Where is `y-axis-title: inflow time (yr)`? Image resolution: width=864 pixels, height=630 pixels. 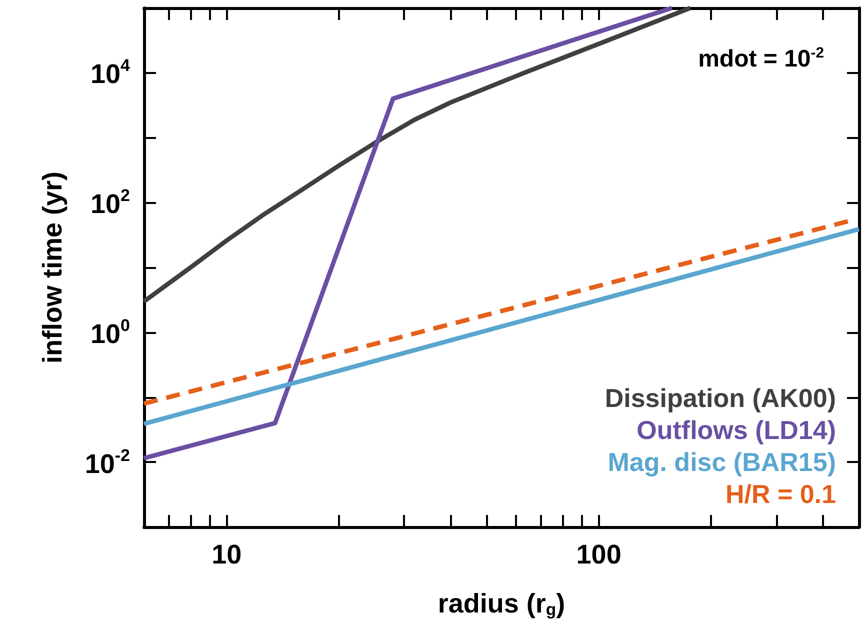 y-axis-title: inflow time (yr) is located at coordinates (53, 267).